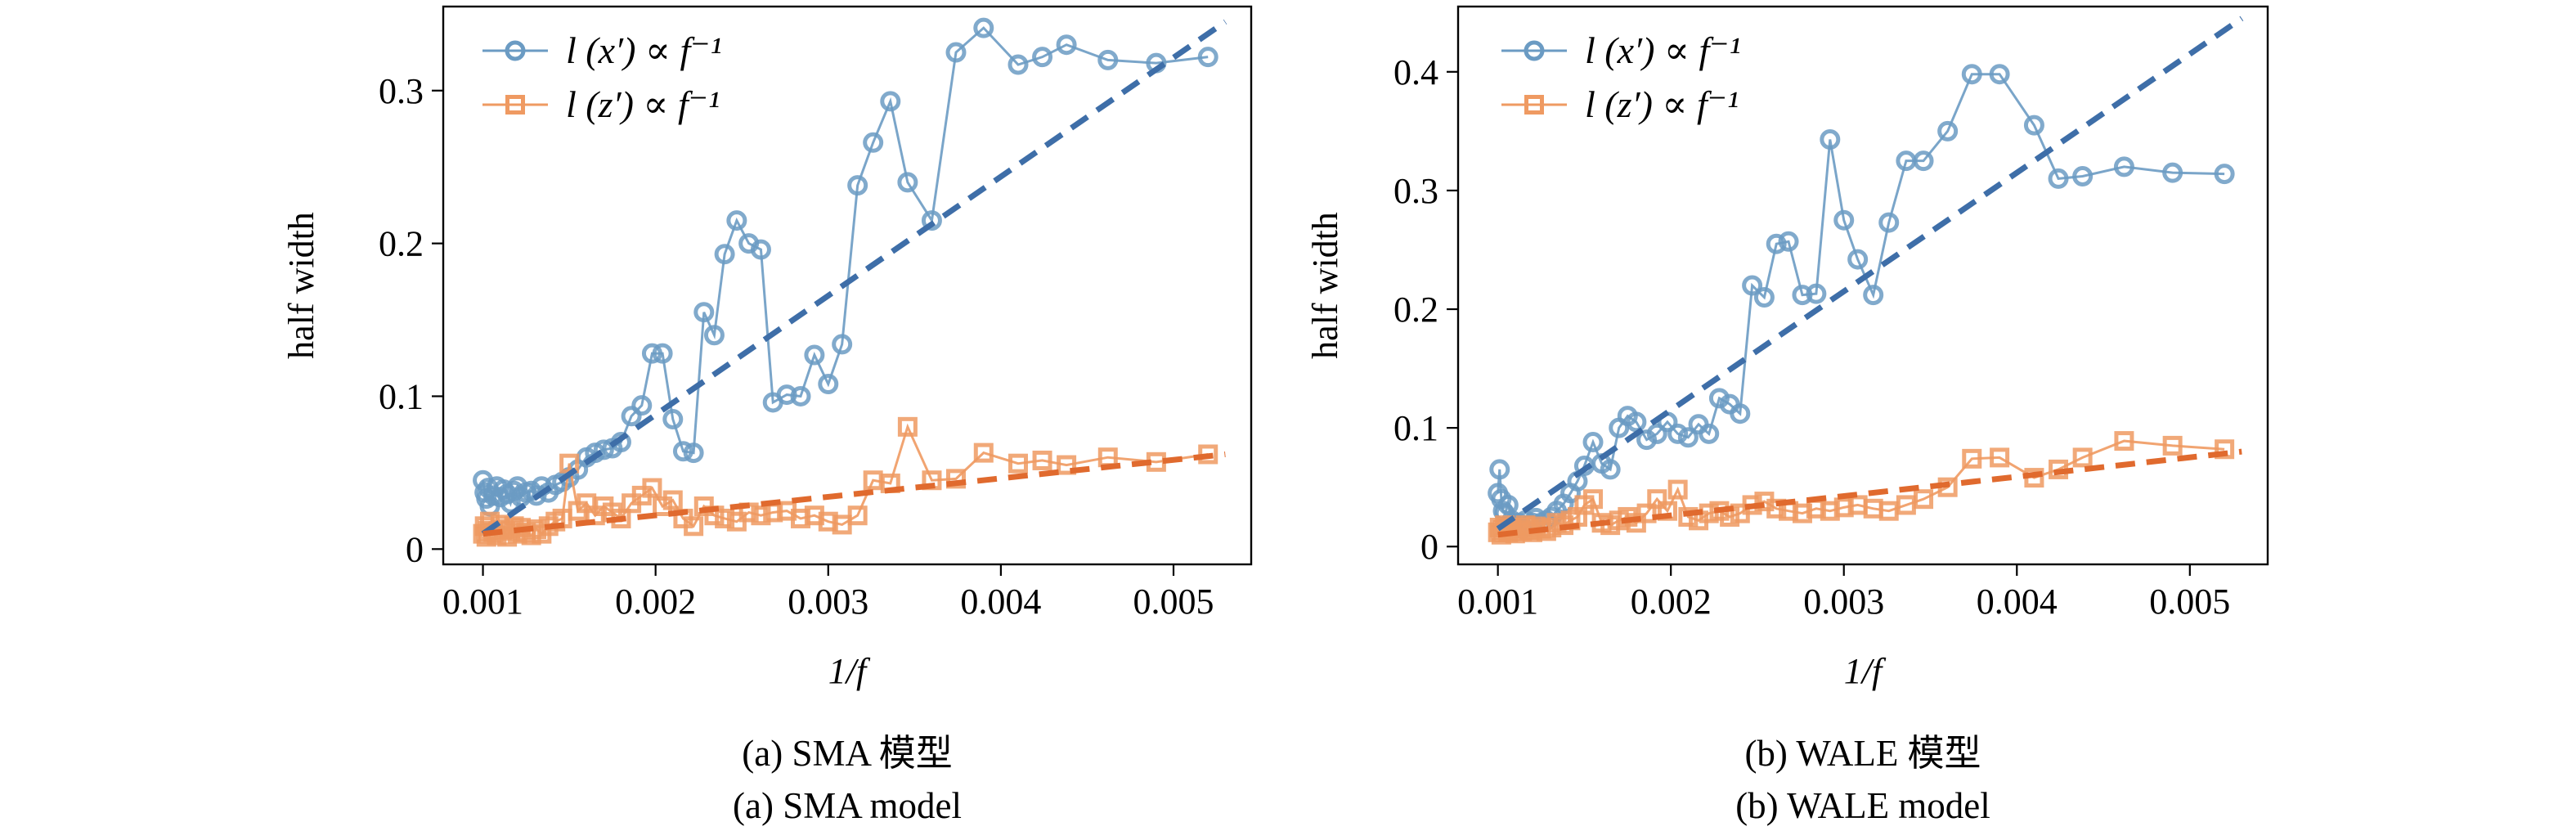 This screenshot has height=840, width=2576. What do you see at coordinates (1429, 547) in the screenshot?
I see `y-tick-label: 0` at bounding box center [1429, 547].